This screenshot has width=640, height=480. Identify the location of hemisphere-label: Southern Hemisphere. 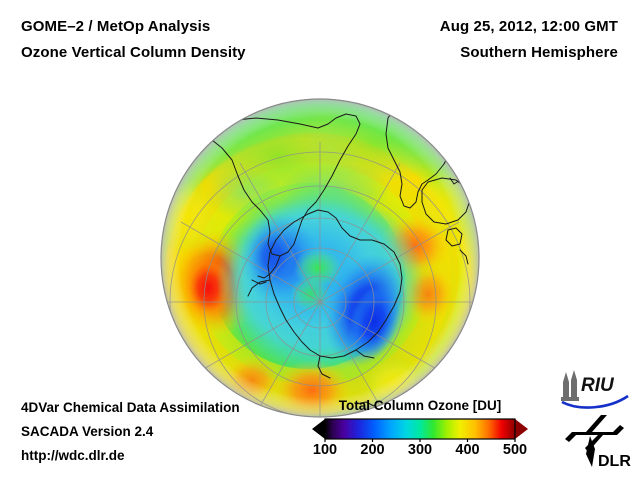
(539, 52).